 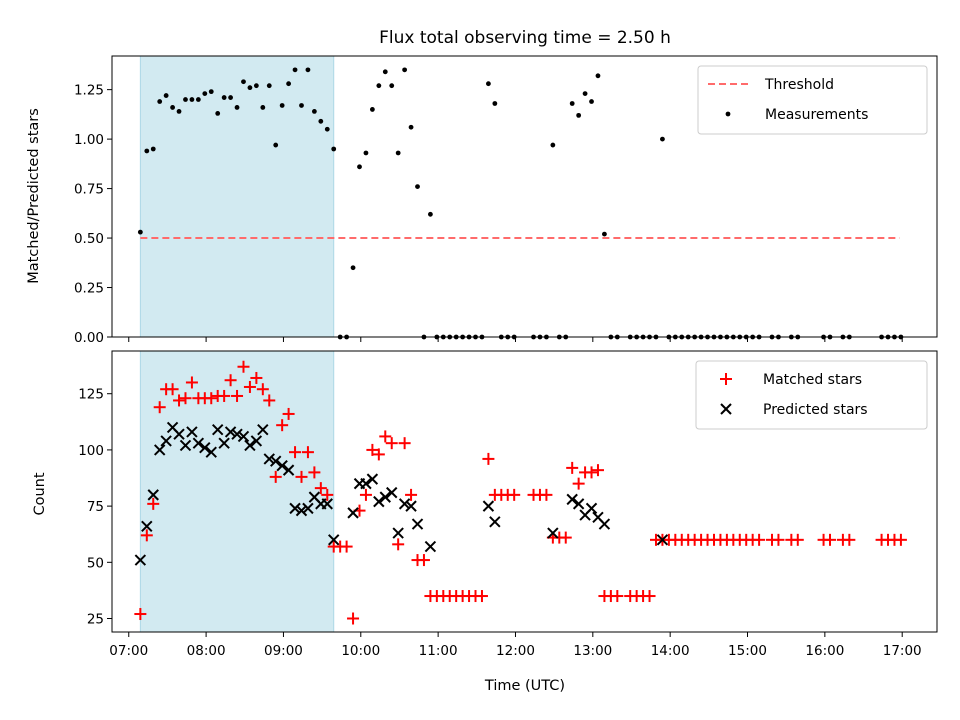 What do you see at coordinates (89, 91) in the screenshot?
I see `y-tick-label: 1.25` at bounding box center [89, 91].